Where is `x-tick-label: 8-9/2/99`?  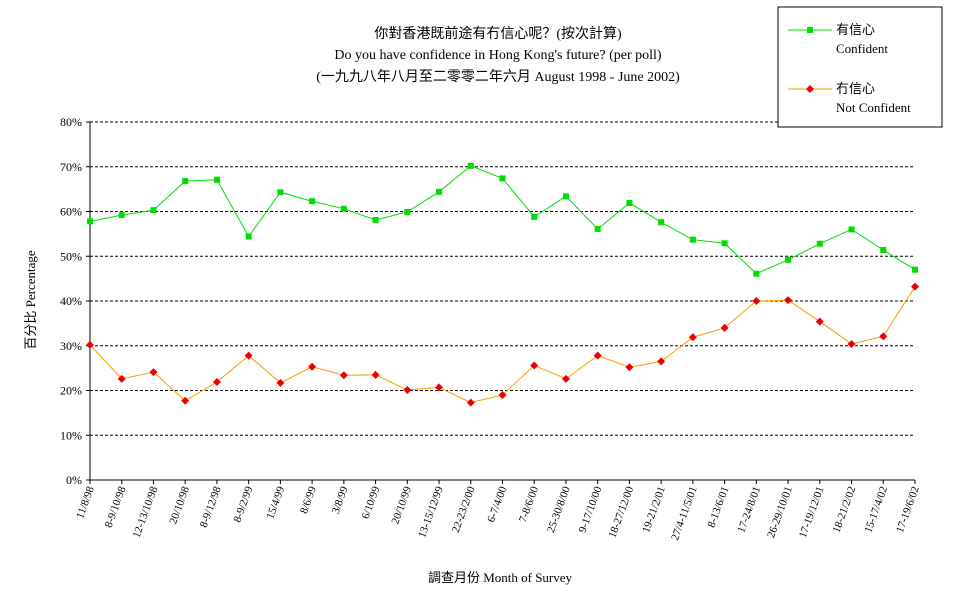
x-tick-label: 8-9/2/99 is located at coordinates (243, 504).